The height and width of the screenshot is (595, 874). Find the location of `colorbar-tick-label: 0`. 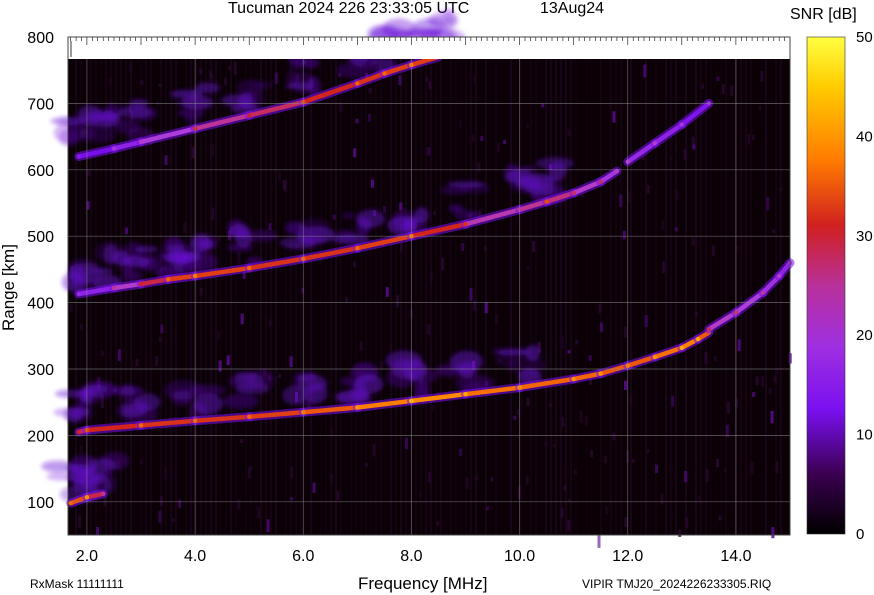

colorbar-tick-label: 0 is located at coordinates (860, 534).